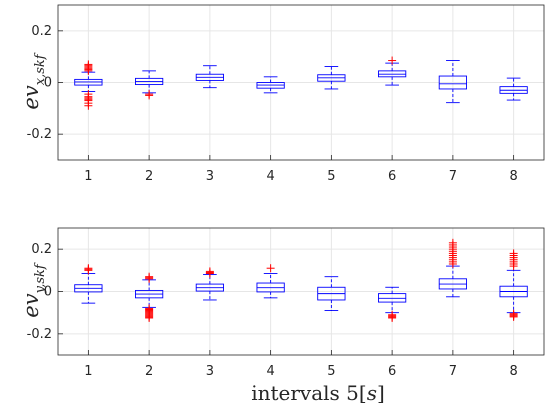 This screenshot has width=550, height=411. I want to click on x-axis-label-end: ], so click(381, 393).